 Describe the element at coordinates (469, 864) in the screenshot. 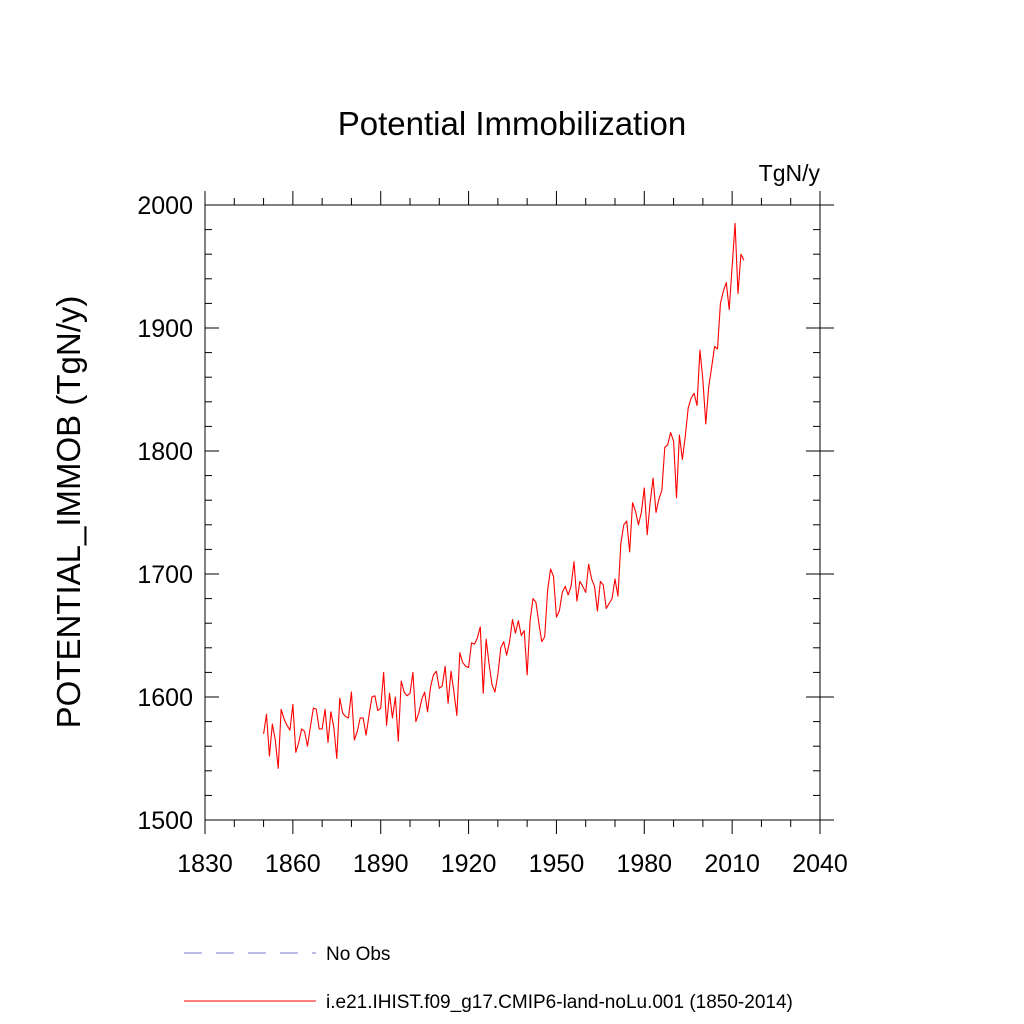

I see `x-tick-label: 1920` at that location.